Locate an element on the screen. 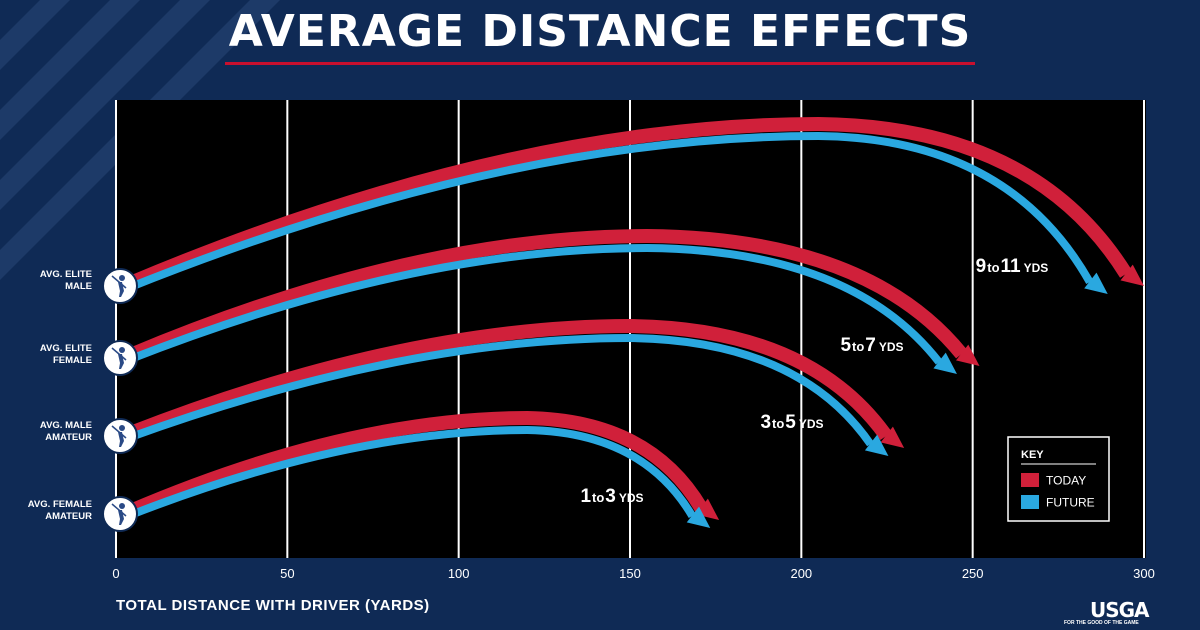 The image size is (1200, 630). x-tick-label: 300 is located at coordinates (1144, 573).